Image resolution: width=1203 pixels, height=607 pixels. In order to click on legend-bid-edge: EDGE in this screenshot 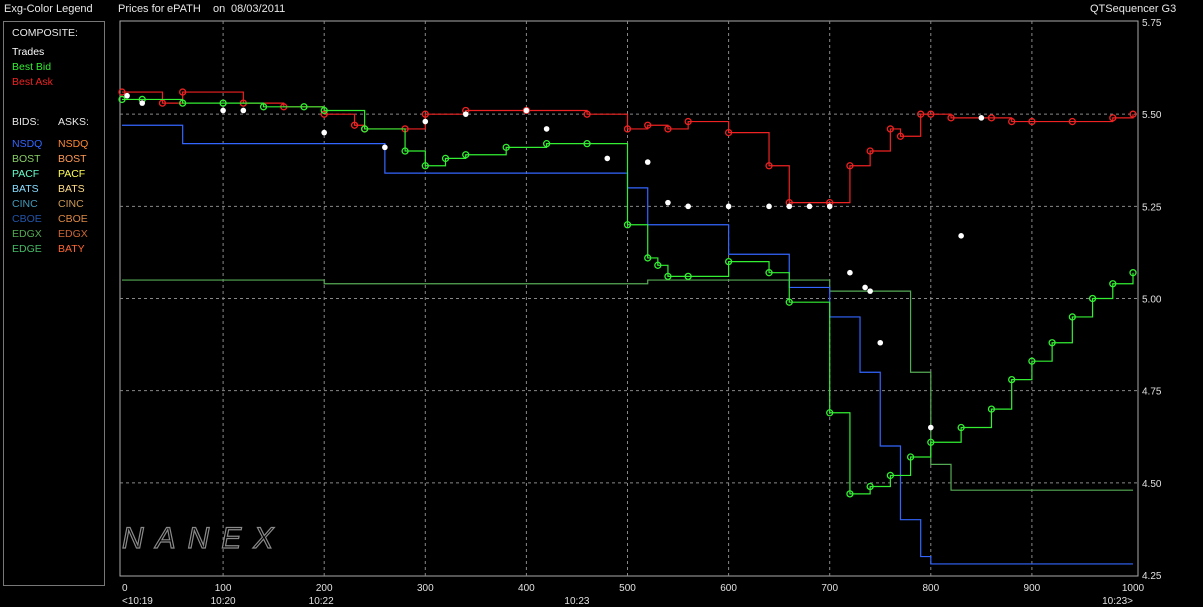, I will do `click(27, 249)`.